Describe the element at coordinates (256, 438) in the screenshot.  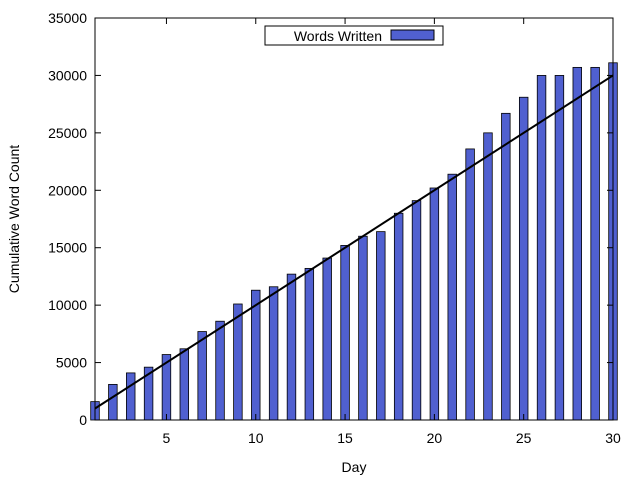
I see `x-tick-label: 10` at that location.